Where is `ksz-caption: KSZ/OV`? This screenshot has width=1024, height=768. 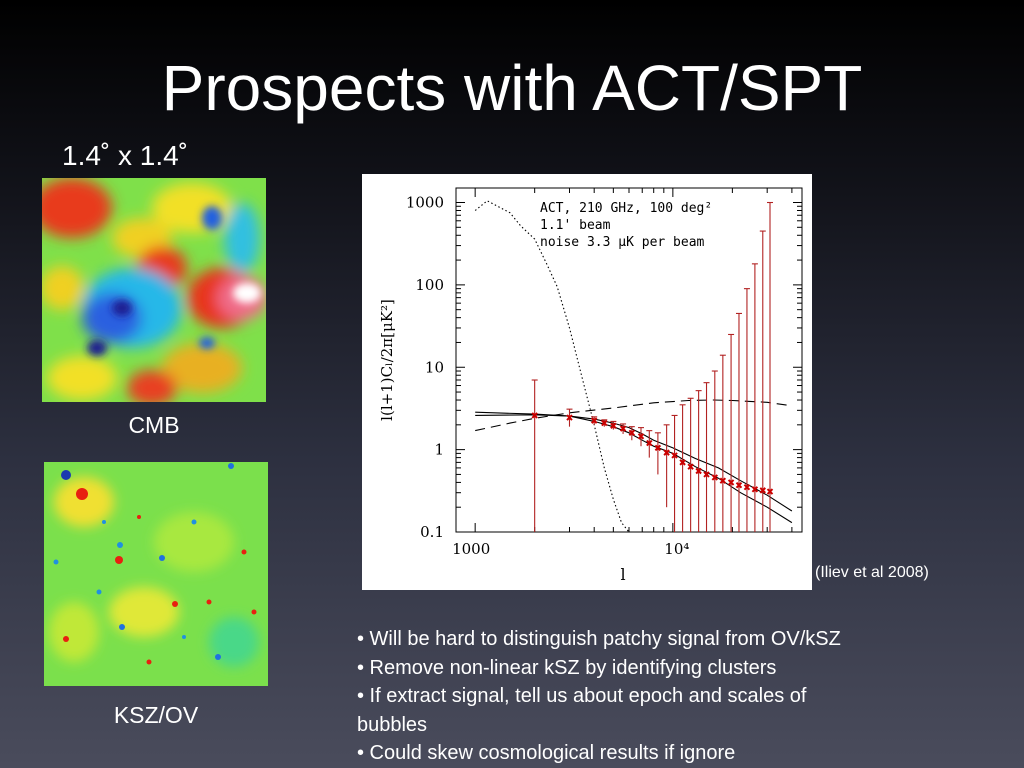 ksz-caption: KSZ/OV is located at coordinates (156, 715).